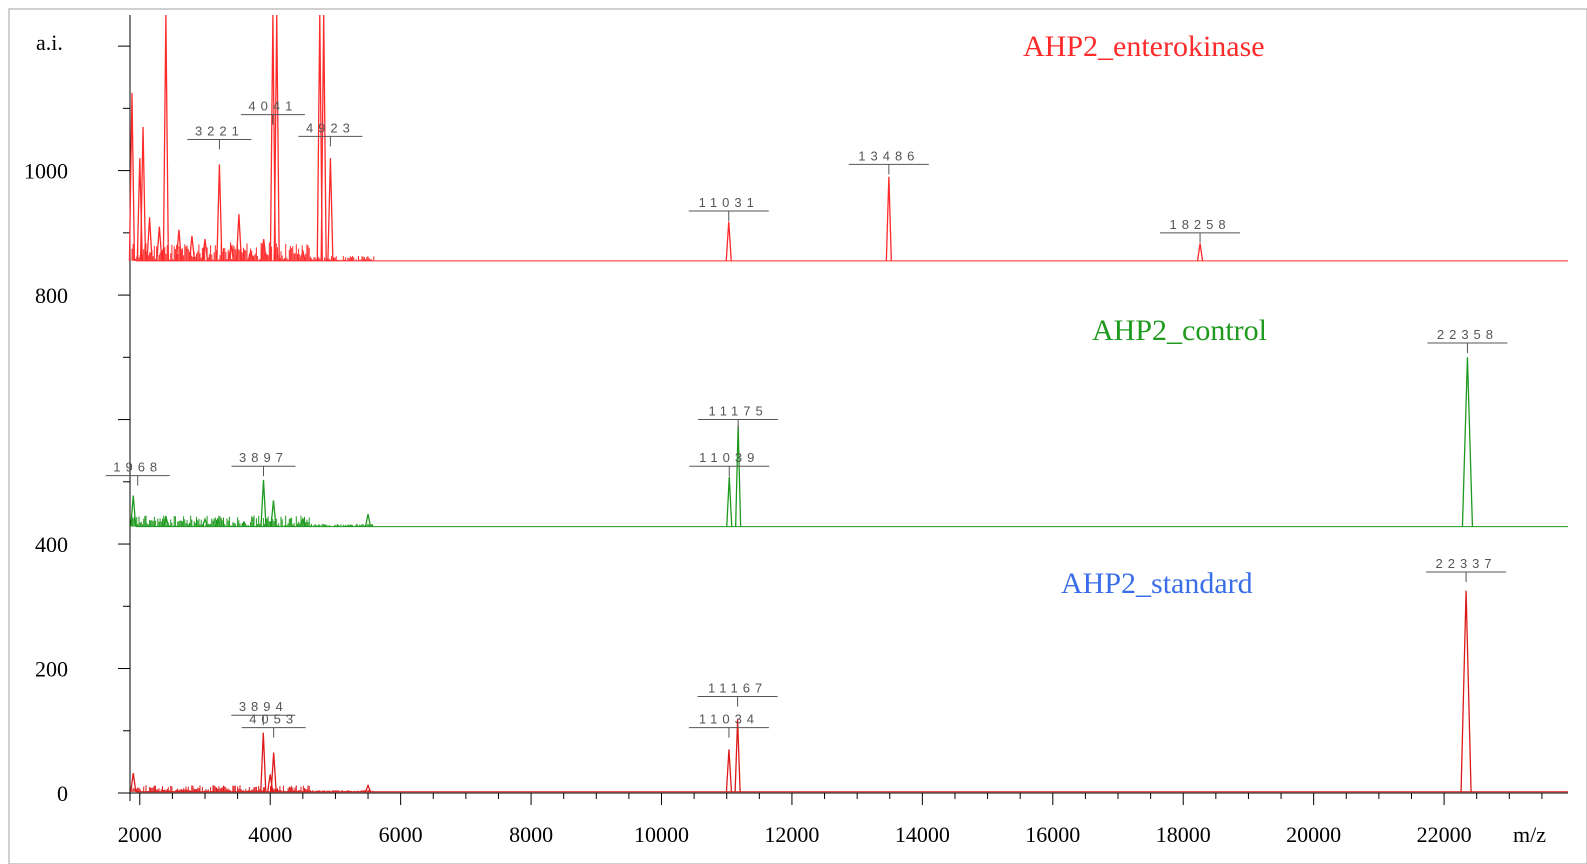 The height and width of the screenshot is (864, 1587). Describe the element at coordinates (219, 130) in the screenshot. I see `peak-label-text: 3221` at that location.